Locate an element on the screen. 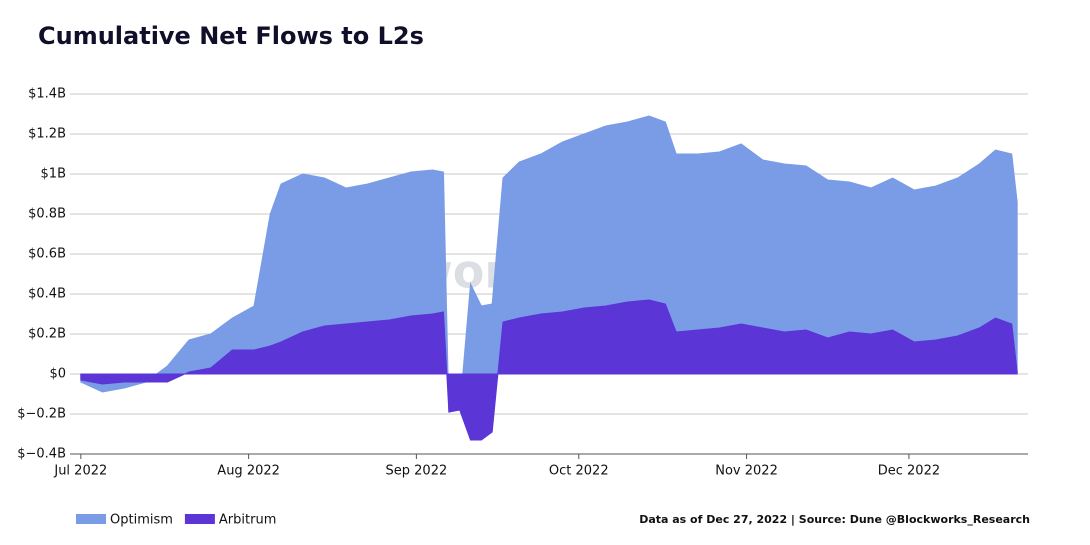 This screenshot has width=1090, height=545. y-tick-label: $1.2B is located at coordinates (47, 134).